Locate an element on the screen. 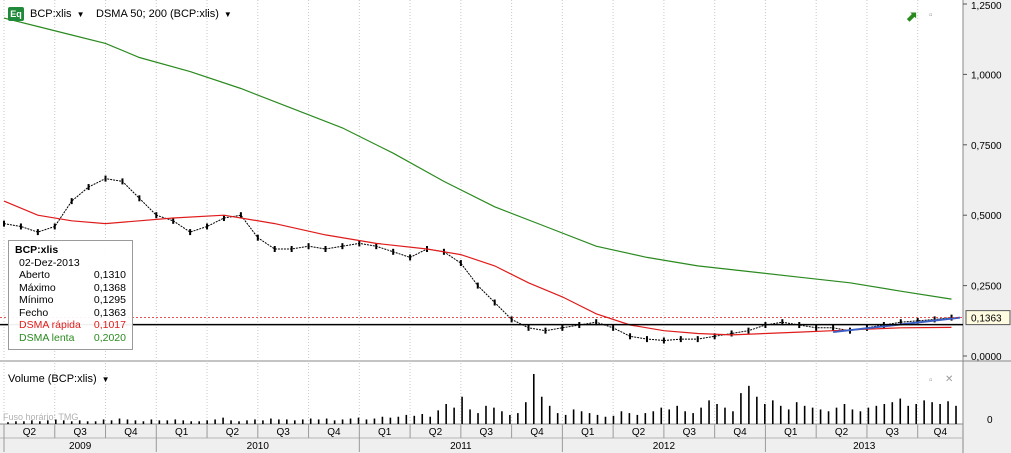  y-tick-label: 1,0000 is located at coordinates (986, 75).